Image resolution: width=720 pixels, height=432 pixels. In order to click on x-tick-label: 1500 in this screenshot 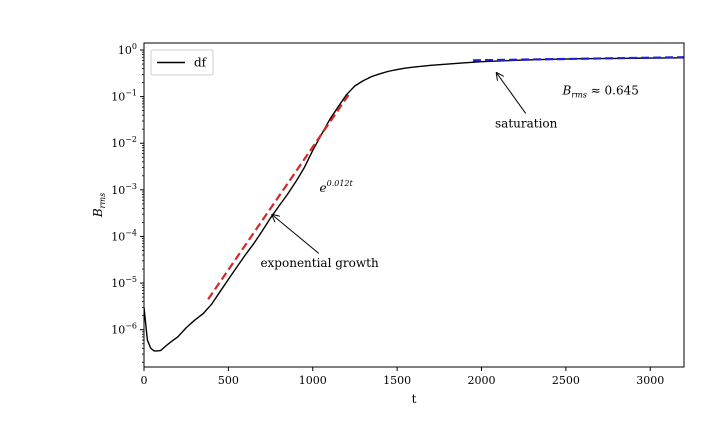, I will do `click(397, 380)`.